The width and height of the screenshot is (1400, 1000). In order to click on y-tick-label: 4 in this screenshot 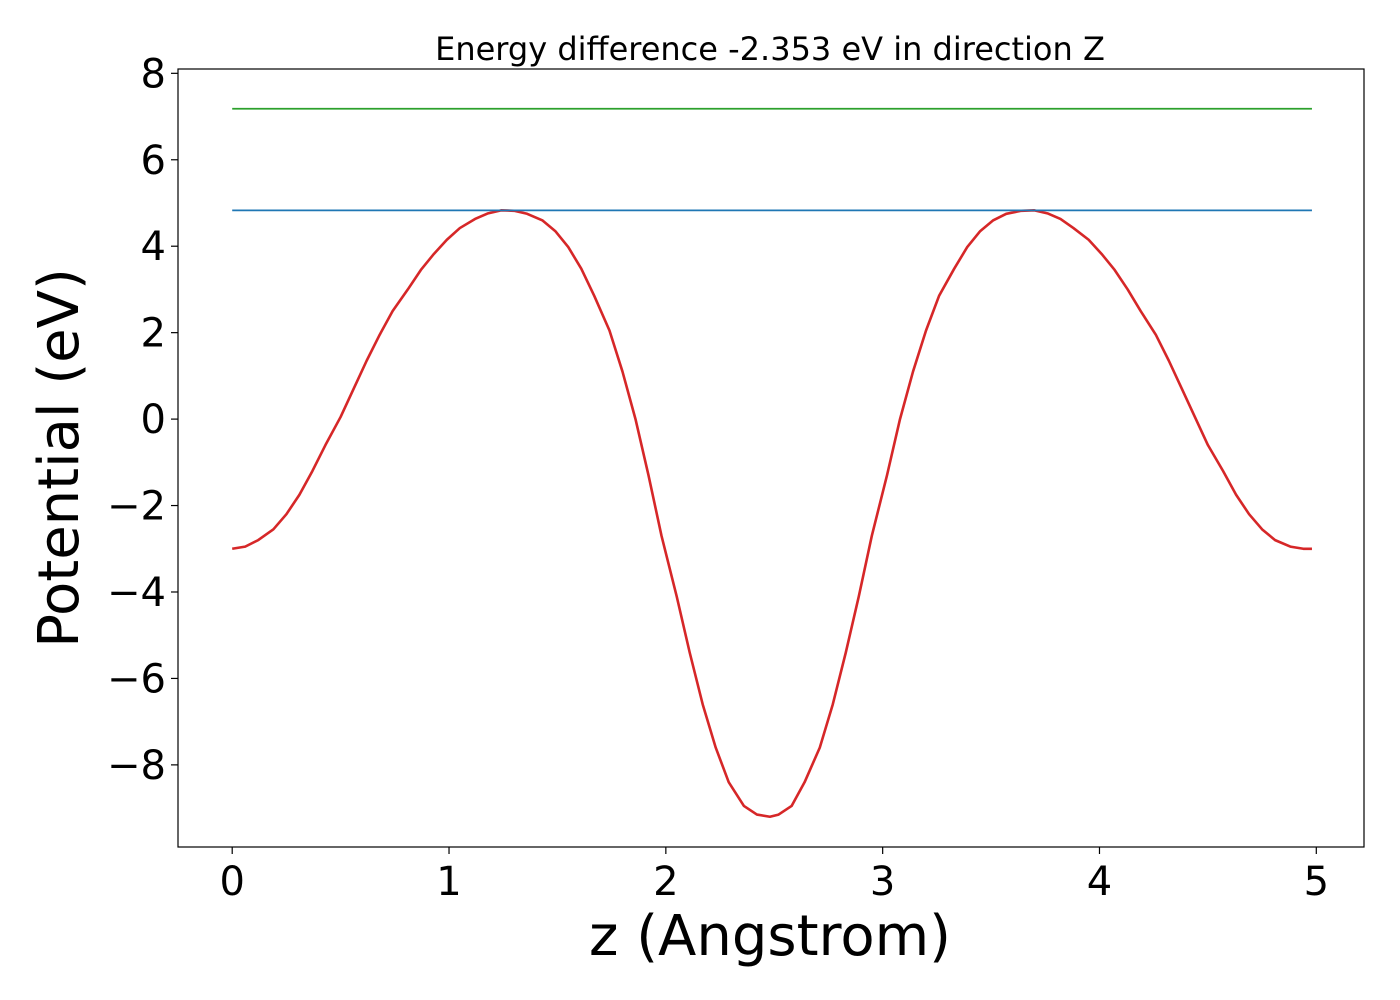, I will do `click(153, 247)`.